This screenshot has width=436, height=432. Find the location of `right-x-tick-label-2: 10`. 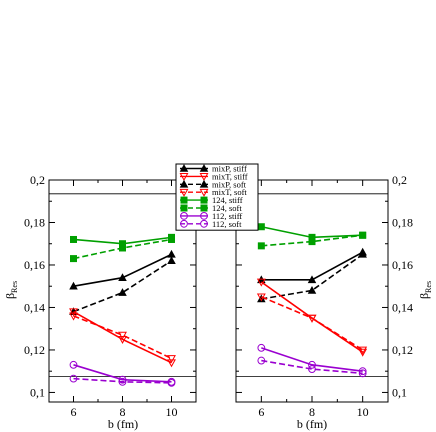

right-x-tick-label-2: 10 is located at coordinates (363, 412).